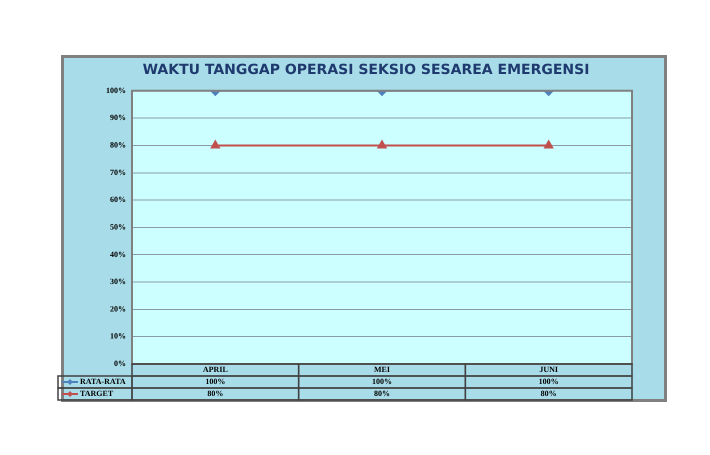 The height and width of the screenshot is (455, 710). I want to click on y-tick-label: 60%, so click(118, 199).